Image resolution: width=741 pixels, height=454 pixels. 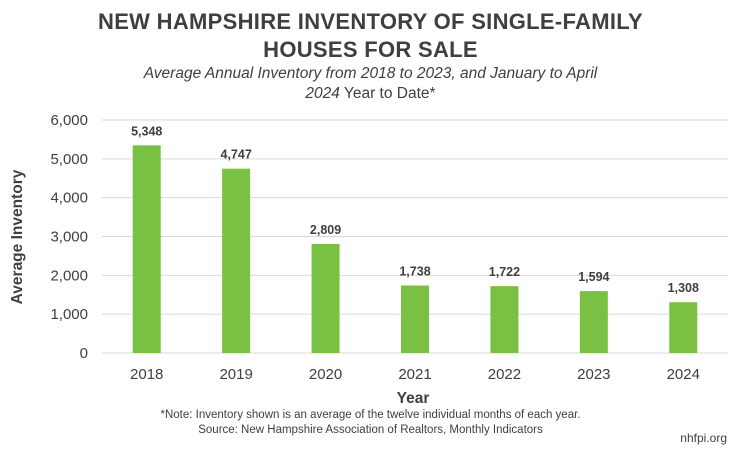 What do you see at coordinates (325, 298) in the screenshot?
I see `bar-2020` at bounding box center [325, 298].